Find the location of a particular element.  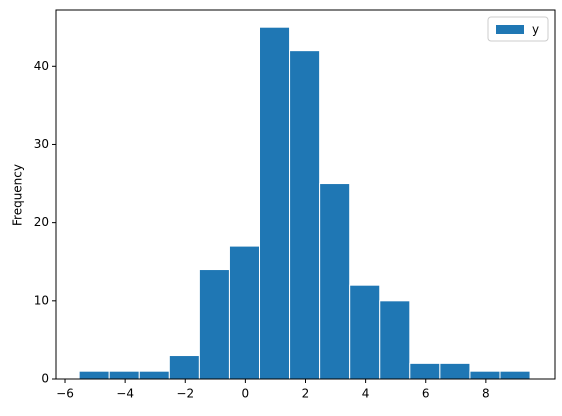

x-tick-label: 4 is located at coordinates (366, 394).